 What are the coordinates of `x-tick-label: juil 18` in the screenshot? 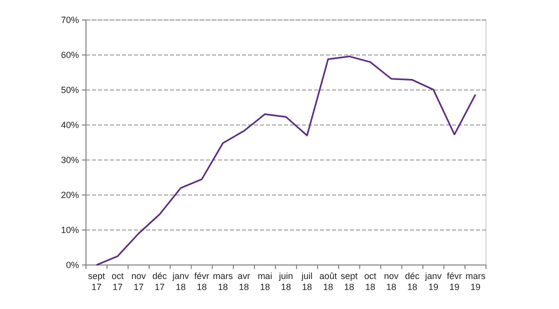 It's located at (306, 281).